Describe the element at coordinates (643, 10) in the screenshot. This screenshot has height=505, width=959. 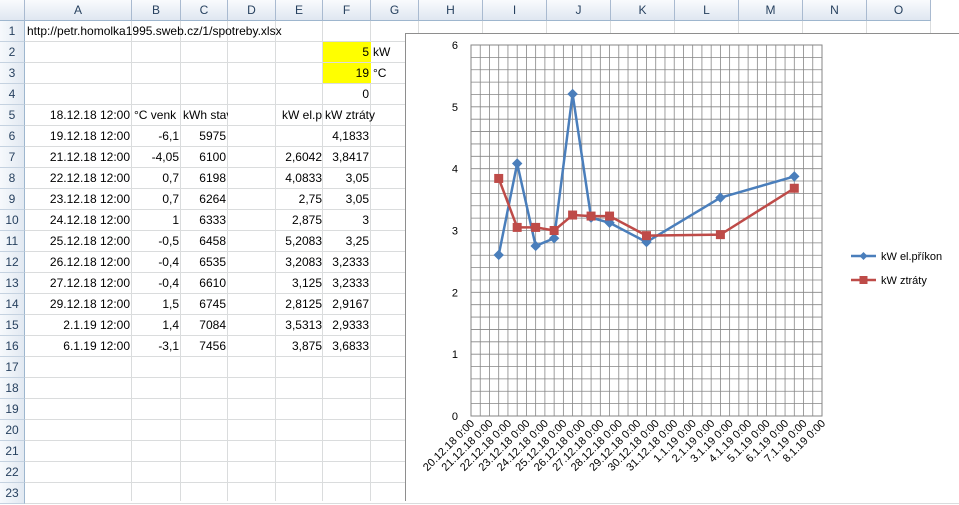
I see `column-header-k: K` at that location.